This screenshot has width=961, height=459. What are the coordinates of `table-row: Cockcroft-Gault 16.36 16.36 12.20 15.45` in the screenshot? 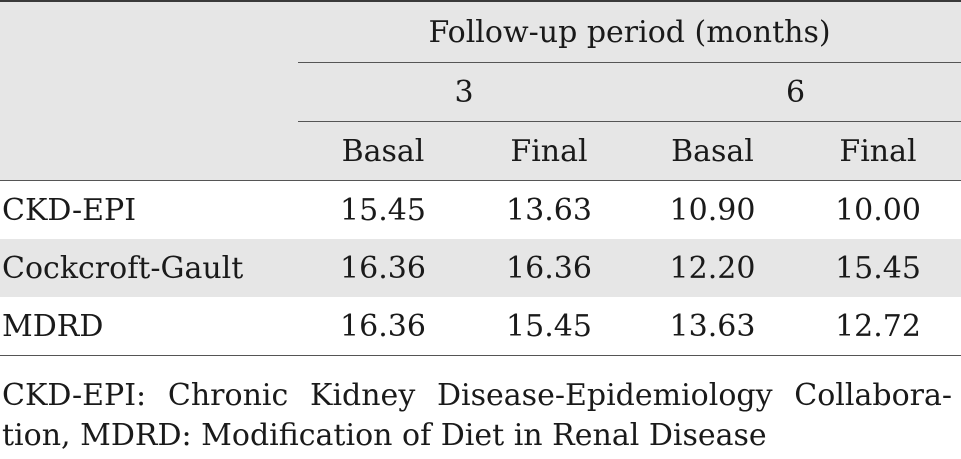 It's located at (480, 268).